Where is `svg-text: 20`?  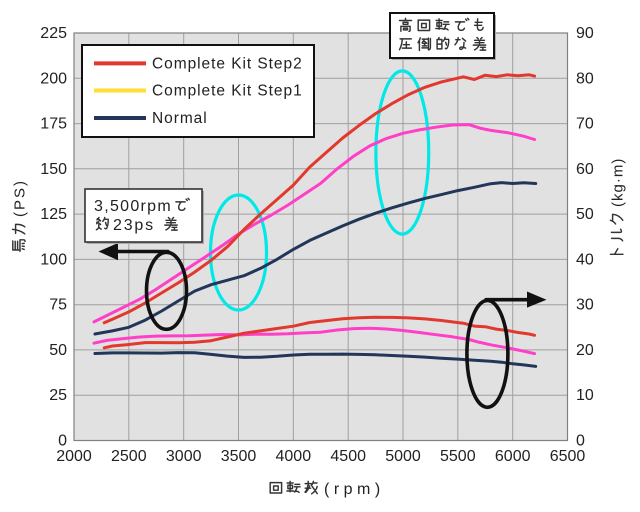
svg-text: 20 is located at coordinates (585, 350).